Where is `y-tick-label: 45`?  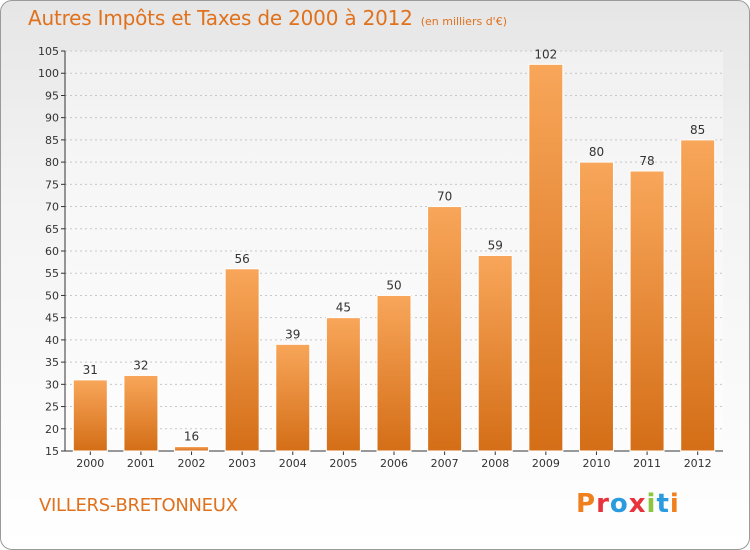 y-tick-label: 45 is located at coordinates (52, 318).